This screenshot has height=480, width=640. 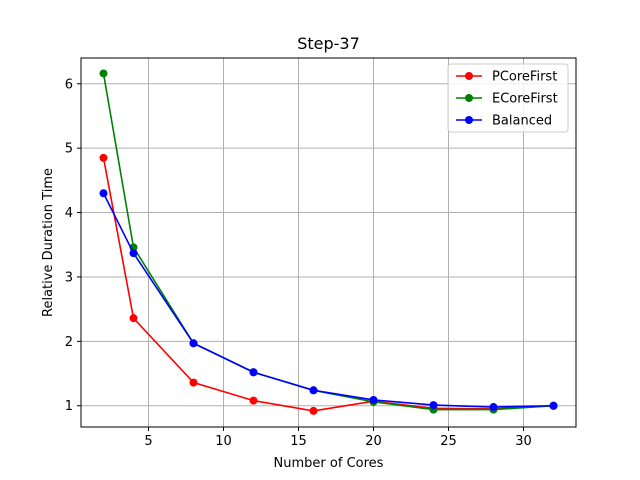 I want to click on legend-item-pcorefirst: PCoreFirst, so click(x=506, y=77).